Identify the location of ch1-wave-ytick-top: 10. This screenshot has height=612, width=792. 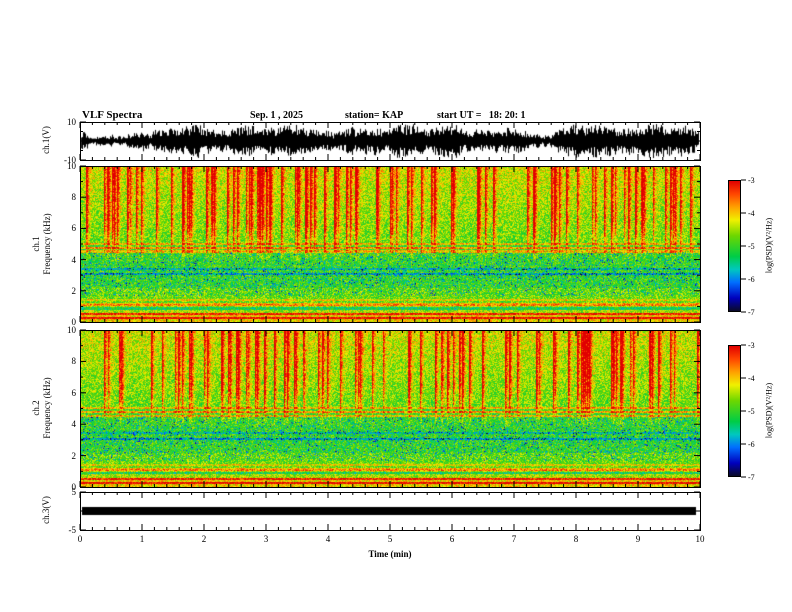
(71, 122).